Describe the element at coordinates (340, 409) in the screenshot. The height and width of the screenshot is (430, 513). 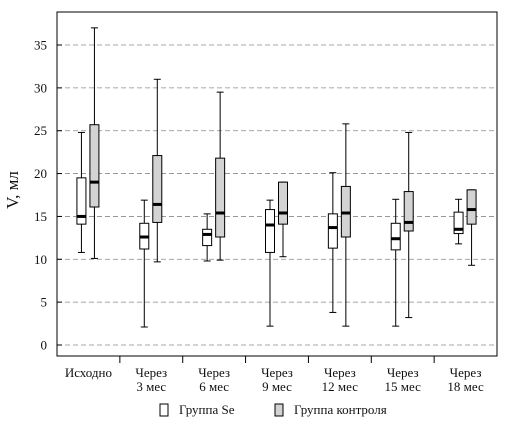
I see `legend-label: Группа контроля` at that location.